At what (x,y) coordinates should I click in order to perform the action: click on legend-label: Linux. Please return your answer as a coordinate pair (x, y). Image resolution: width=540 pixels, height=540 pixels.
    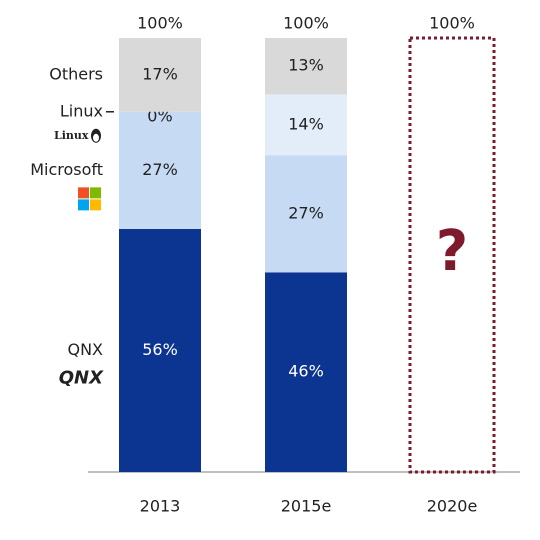
    Looking at the image, I should click on (81, 110).